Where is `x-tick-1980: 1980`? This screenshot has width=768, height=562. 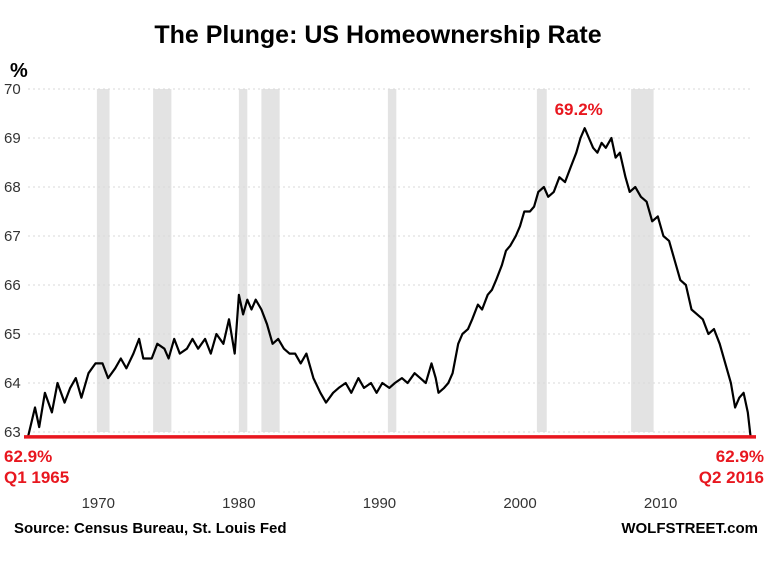
x-tick-1980: 1980 is located at coordinates (238, 503).